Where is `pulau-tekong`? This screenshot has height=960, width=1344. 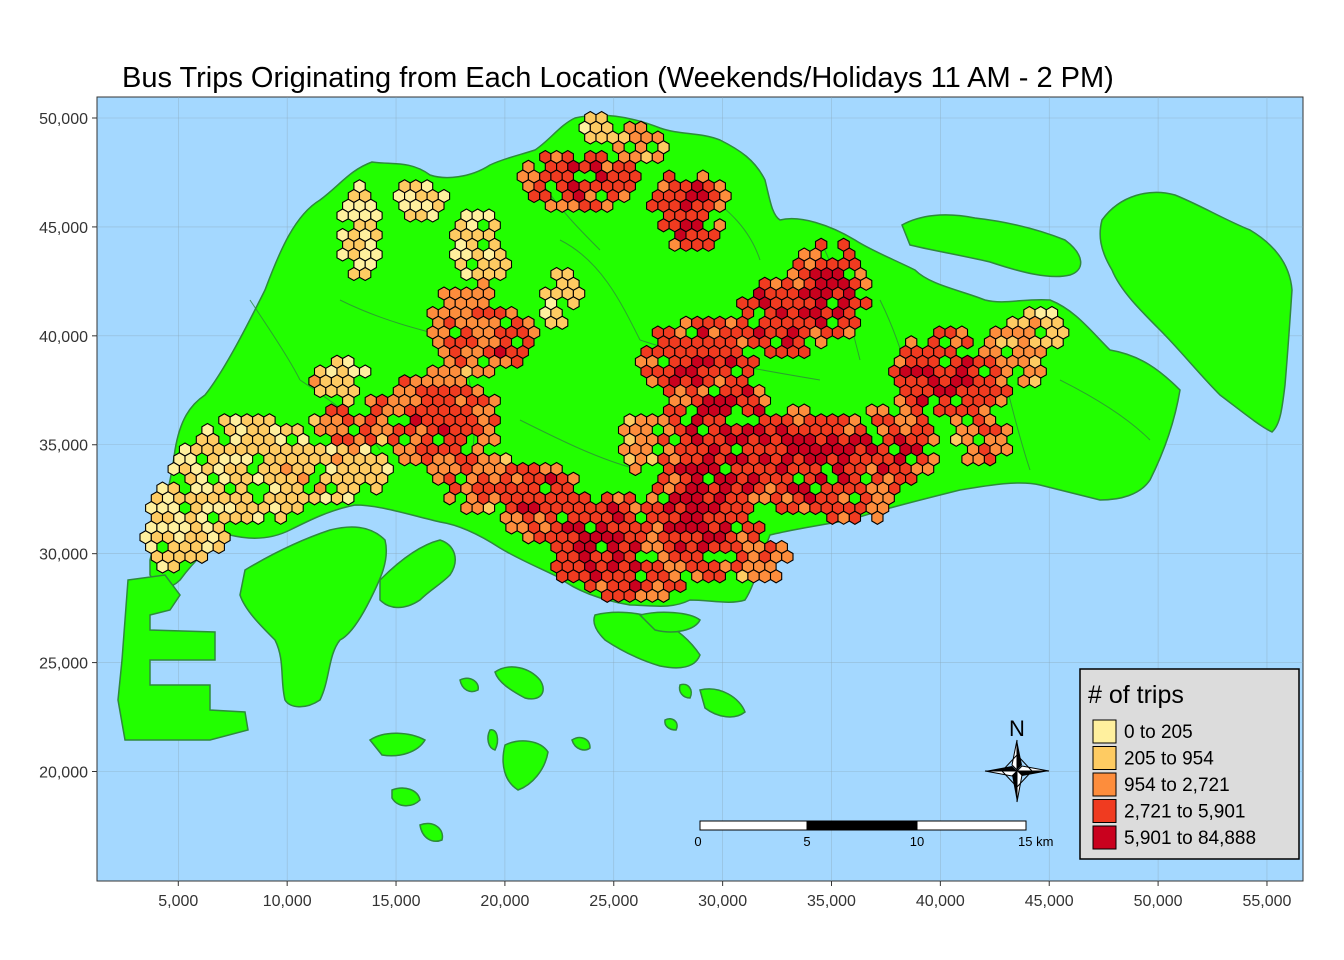
pulau-tekong is located at coordinates (1196, 312).